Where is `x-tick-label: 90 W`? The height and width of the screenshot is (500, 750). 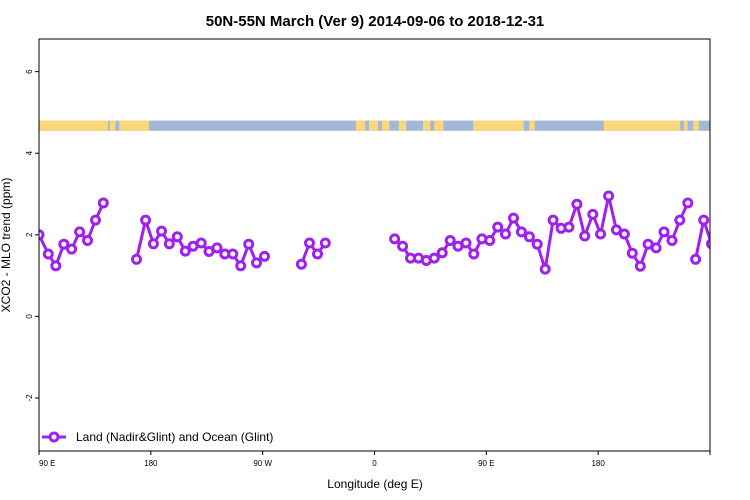
x-tick-label: 90 W is located at coordinates (262, 463).